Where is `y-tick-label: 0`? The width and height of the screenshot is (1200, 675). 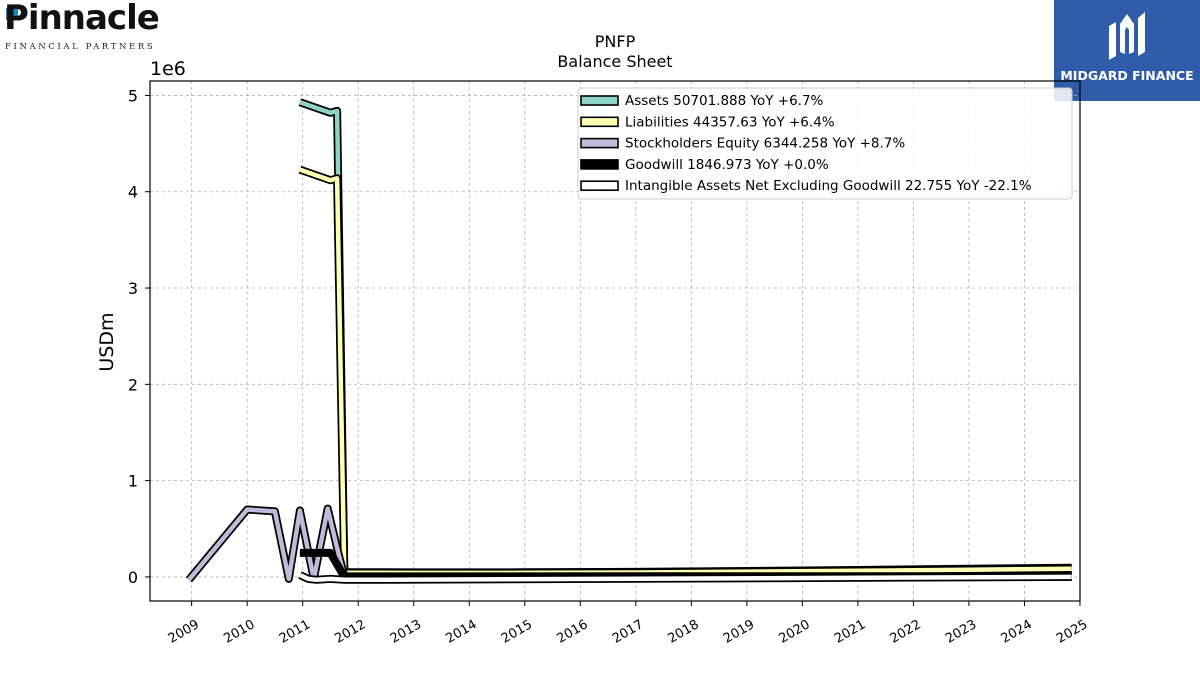
y-tick-label: 0 is located at coordinates (133, 577).